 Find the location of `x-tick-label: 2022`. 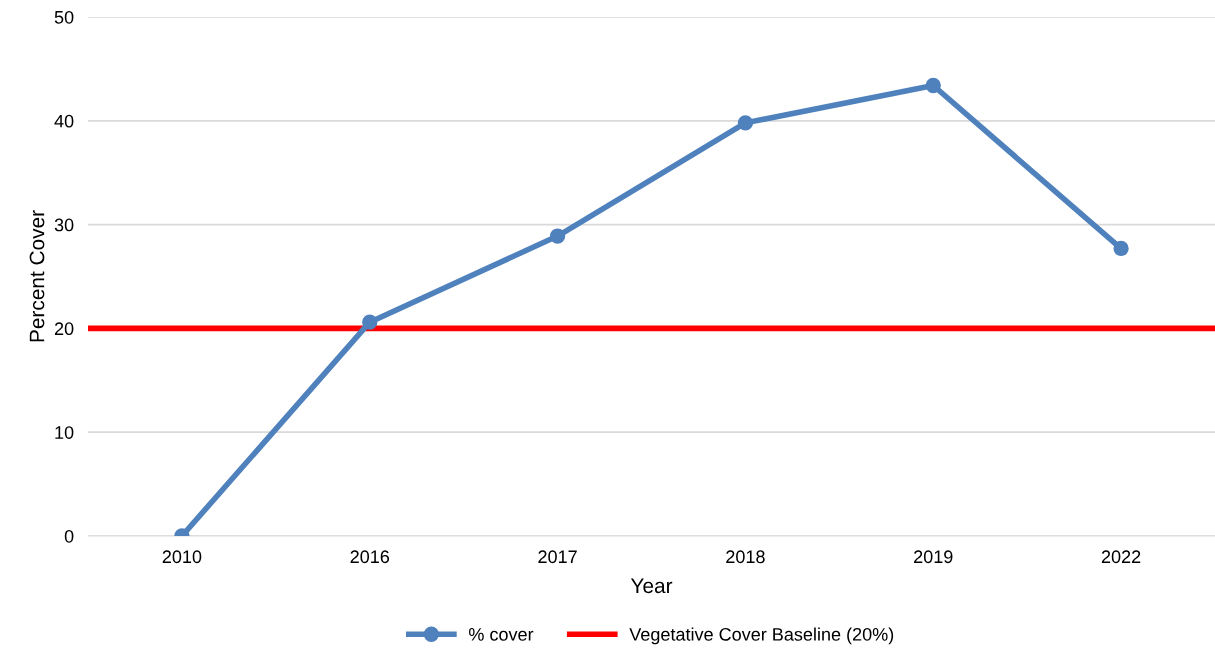

x-tick-label: 2022 is located at coordinates (1121, 557).